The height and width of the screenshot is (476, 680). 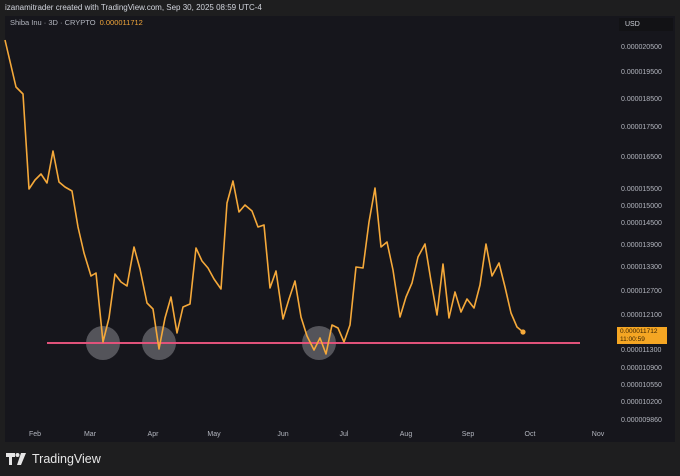 What do you see at coordinates (641, 267) in the screenshot?
I see `y-tick-label: 0.000013300` at bounding box center [641, 267].